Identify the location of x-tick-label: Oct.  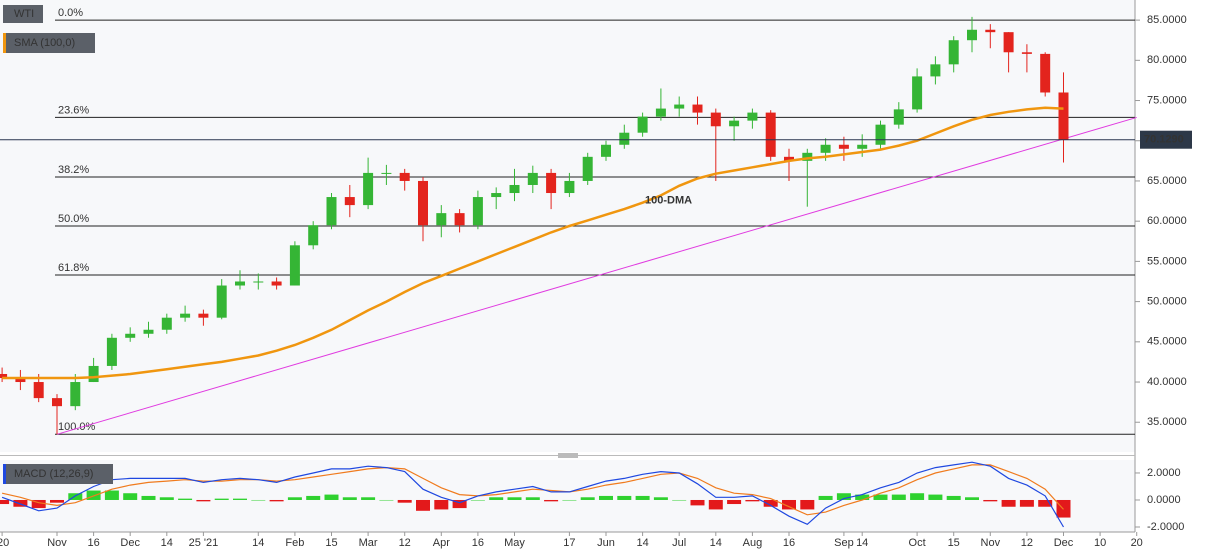
(917, 543).